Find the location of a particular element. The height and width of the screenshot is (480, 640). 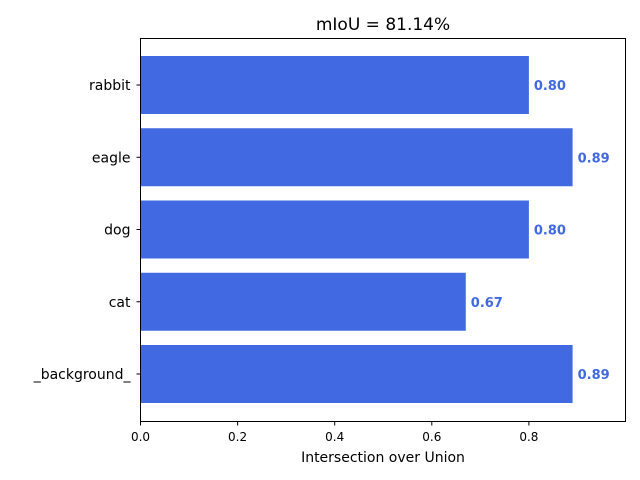

x-tick-label: 0.6 is located at coordinates (431, 437).